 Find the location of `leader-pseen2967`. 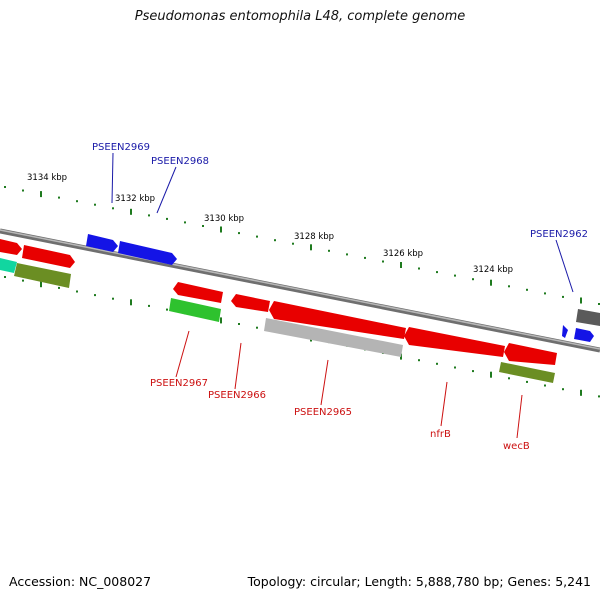

leader-pseen2967 is located at coordinates (182, 354).